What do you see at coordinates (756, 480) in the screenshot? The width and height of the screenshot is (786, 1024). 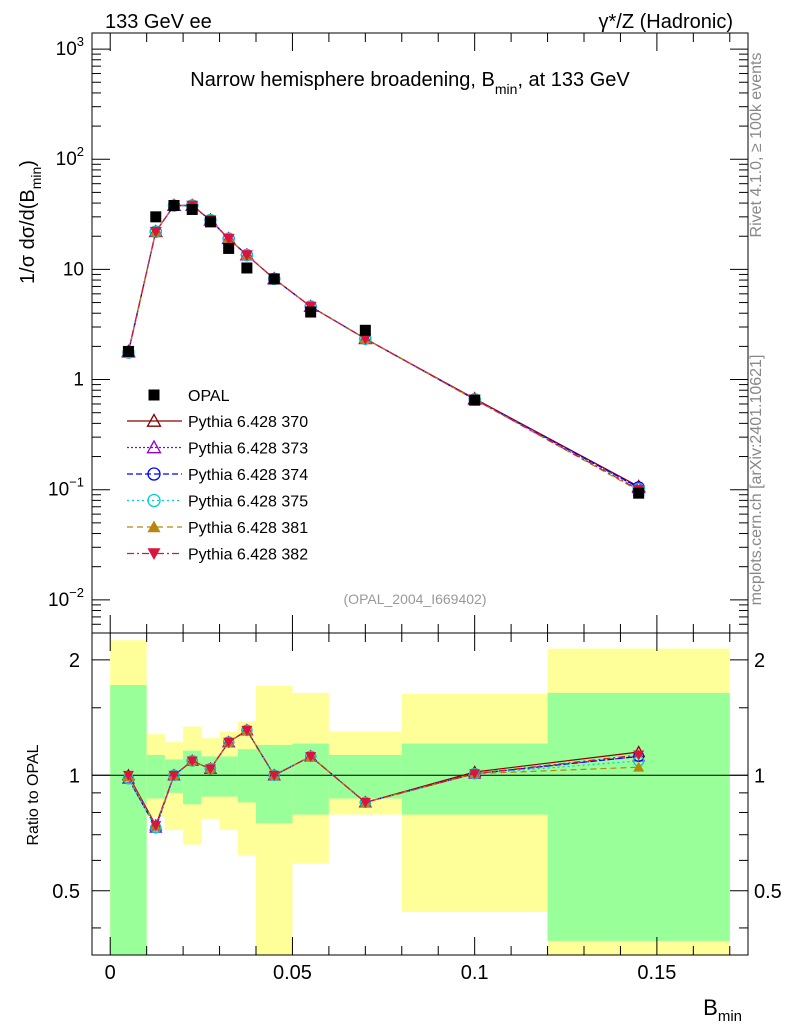 I see `mcplots-label: mcplots.cern.ch [arXiv:2401.10621]` at bounding box center [756, 480].